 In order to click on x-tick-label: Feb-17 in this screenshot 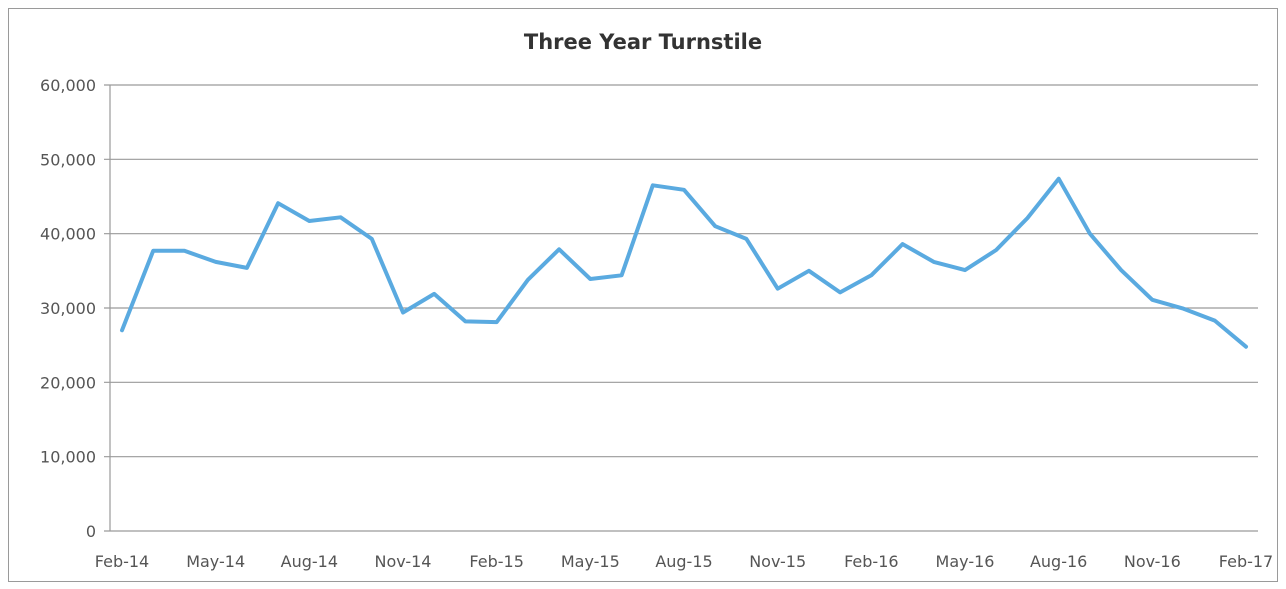, I will do `click(1246, 561)`.